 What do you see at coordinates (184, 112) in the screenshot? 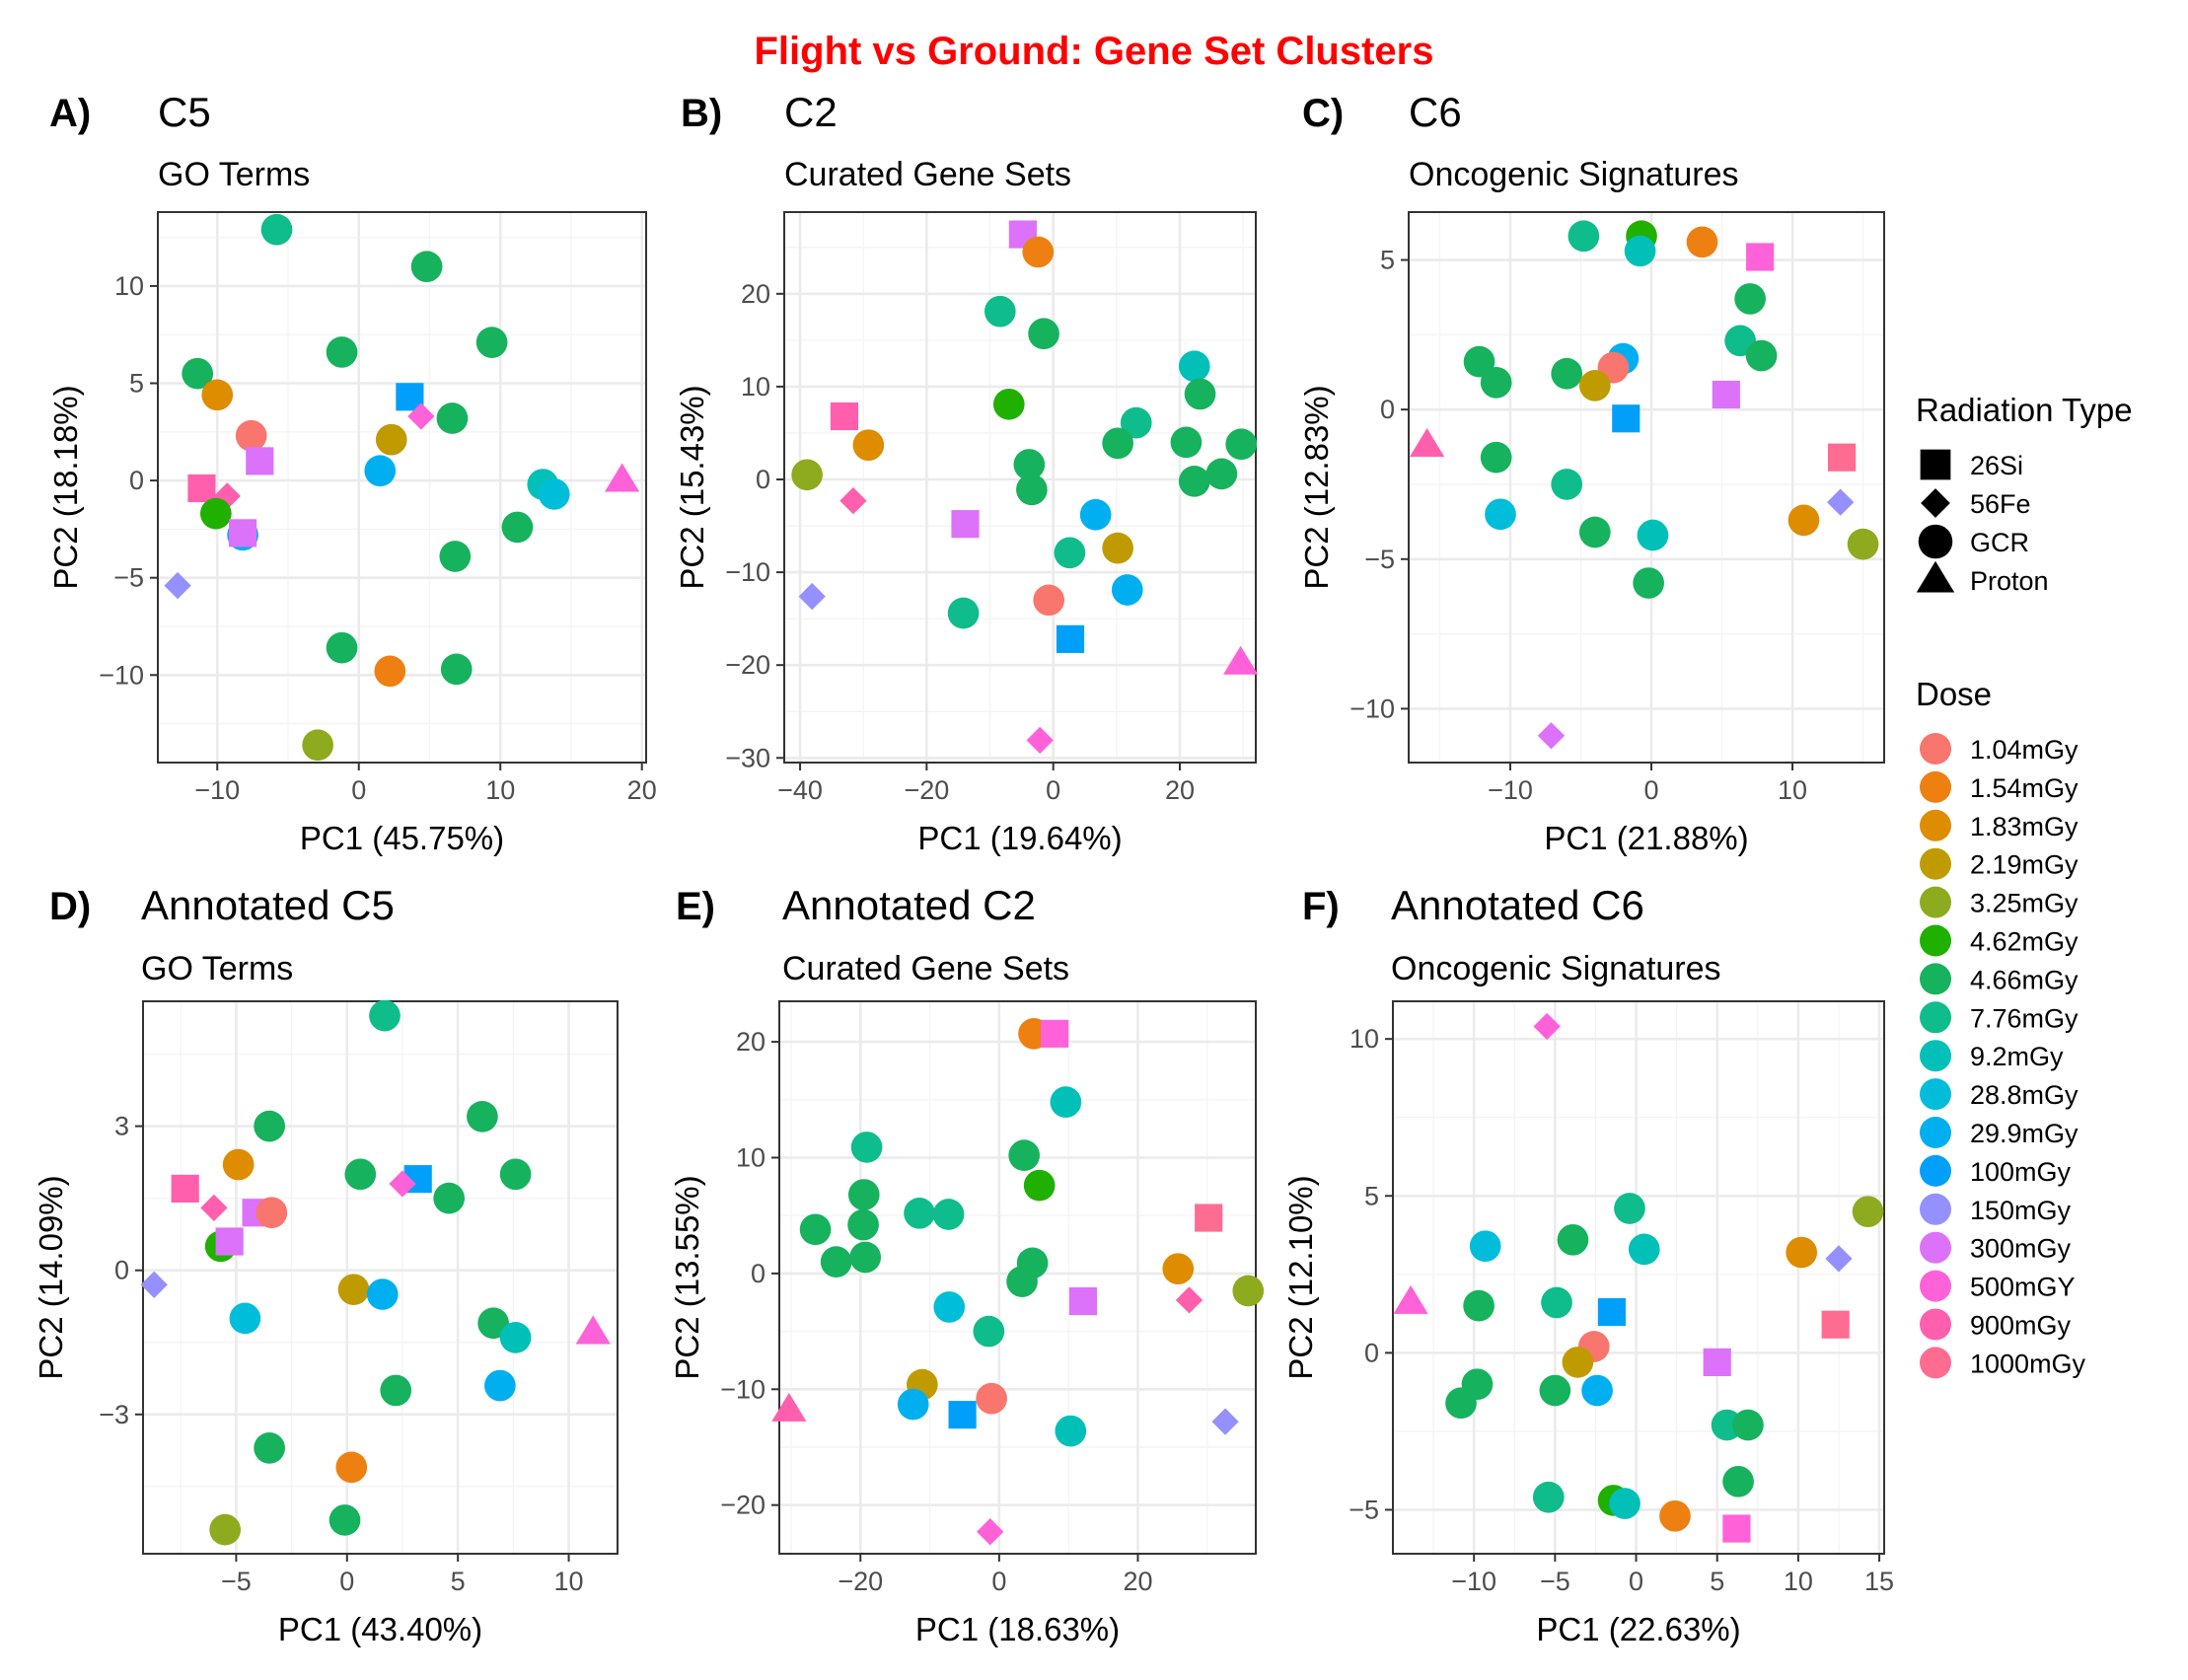
I see `panel-title: C5` at bounding box center [184, 112].